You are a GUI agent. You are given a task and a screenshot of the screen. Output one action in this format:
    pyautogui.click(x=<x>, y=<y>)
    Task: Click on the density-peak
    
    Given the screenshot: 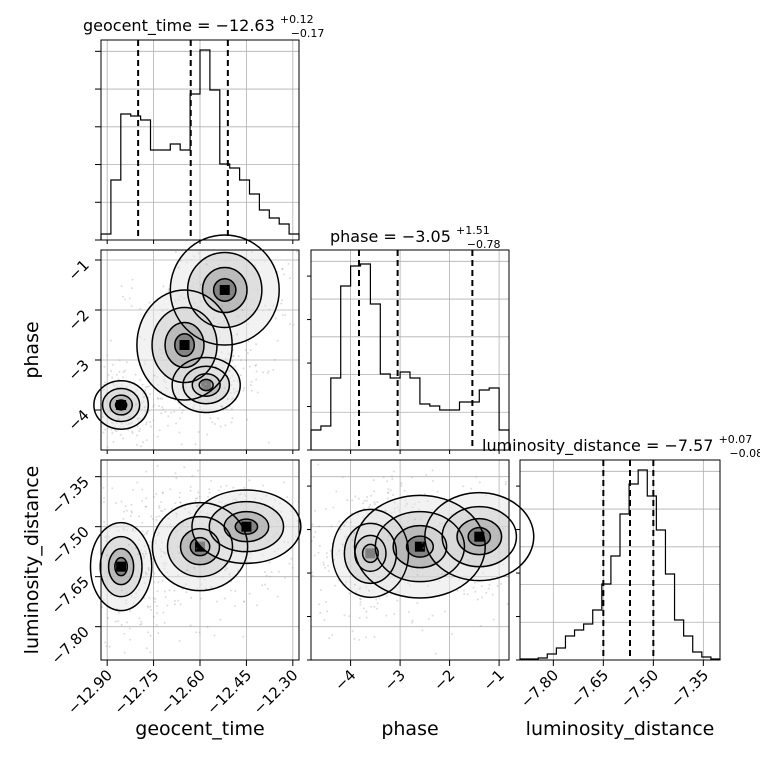 What is the action you would take?
    pyautogui.click(x=479, y=536)
    